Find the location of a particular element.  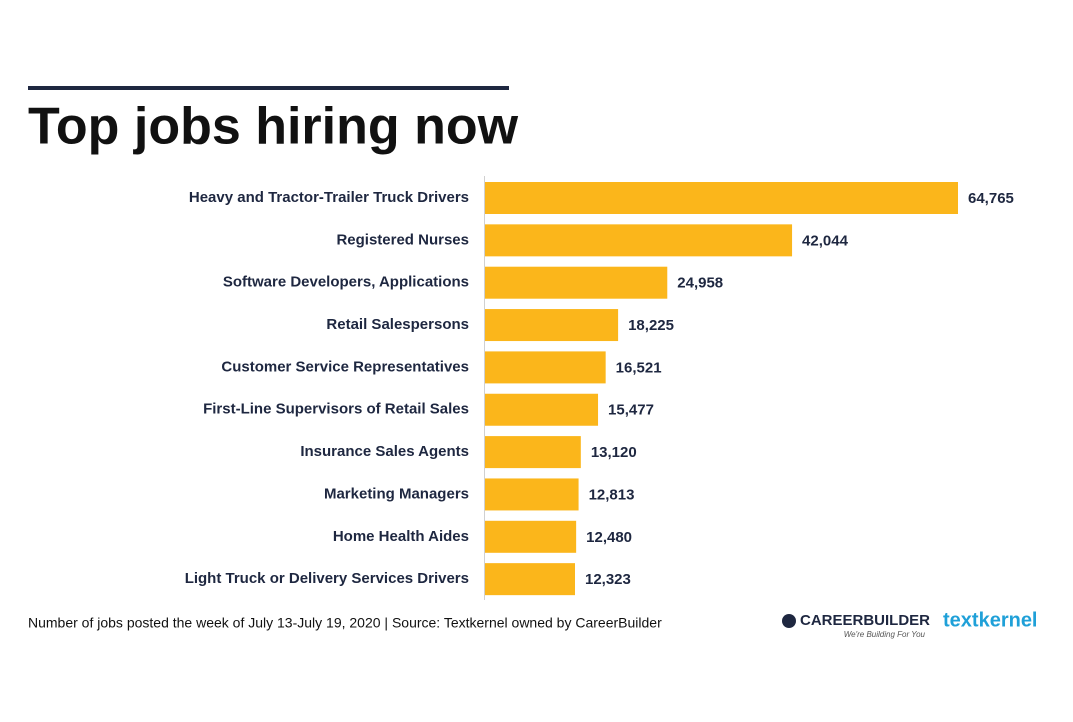

value-label: 64,765 is located at coordinates (991, 198).